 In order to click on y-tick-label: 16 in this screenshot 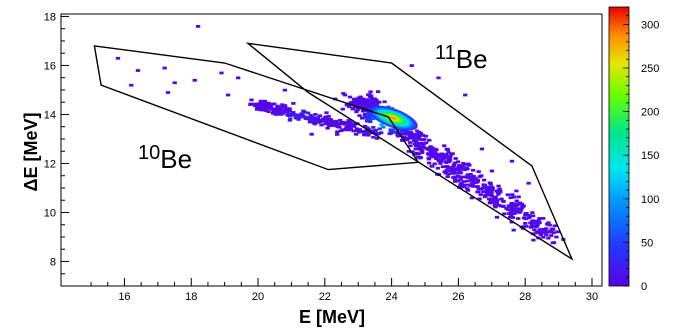, I will do `click(50, 66)`.